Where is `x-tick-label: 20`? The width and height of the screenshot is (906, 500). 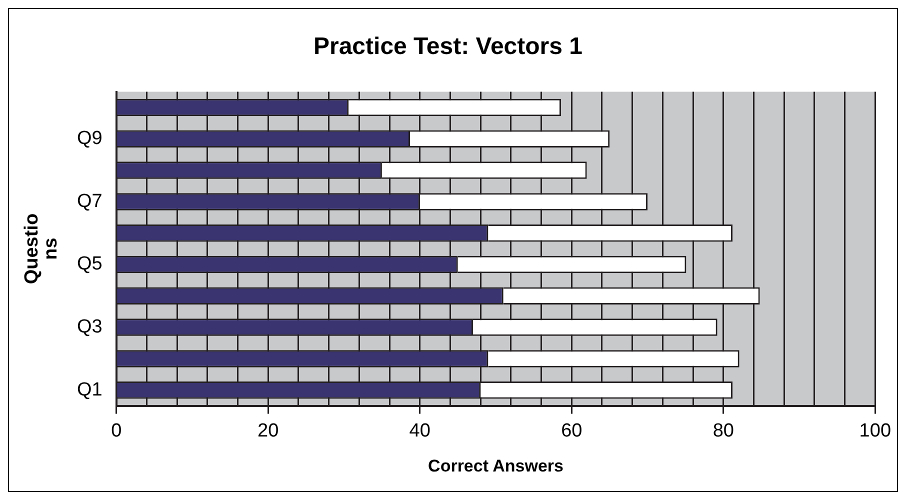 x-tick-label: 20 is located at coordinates (268, 431).